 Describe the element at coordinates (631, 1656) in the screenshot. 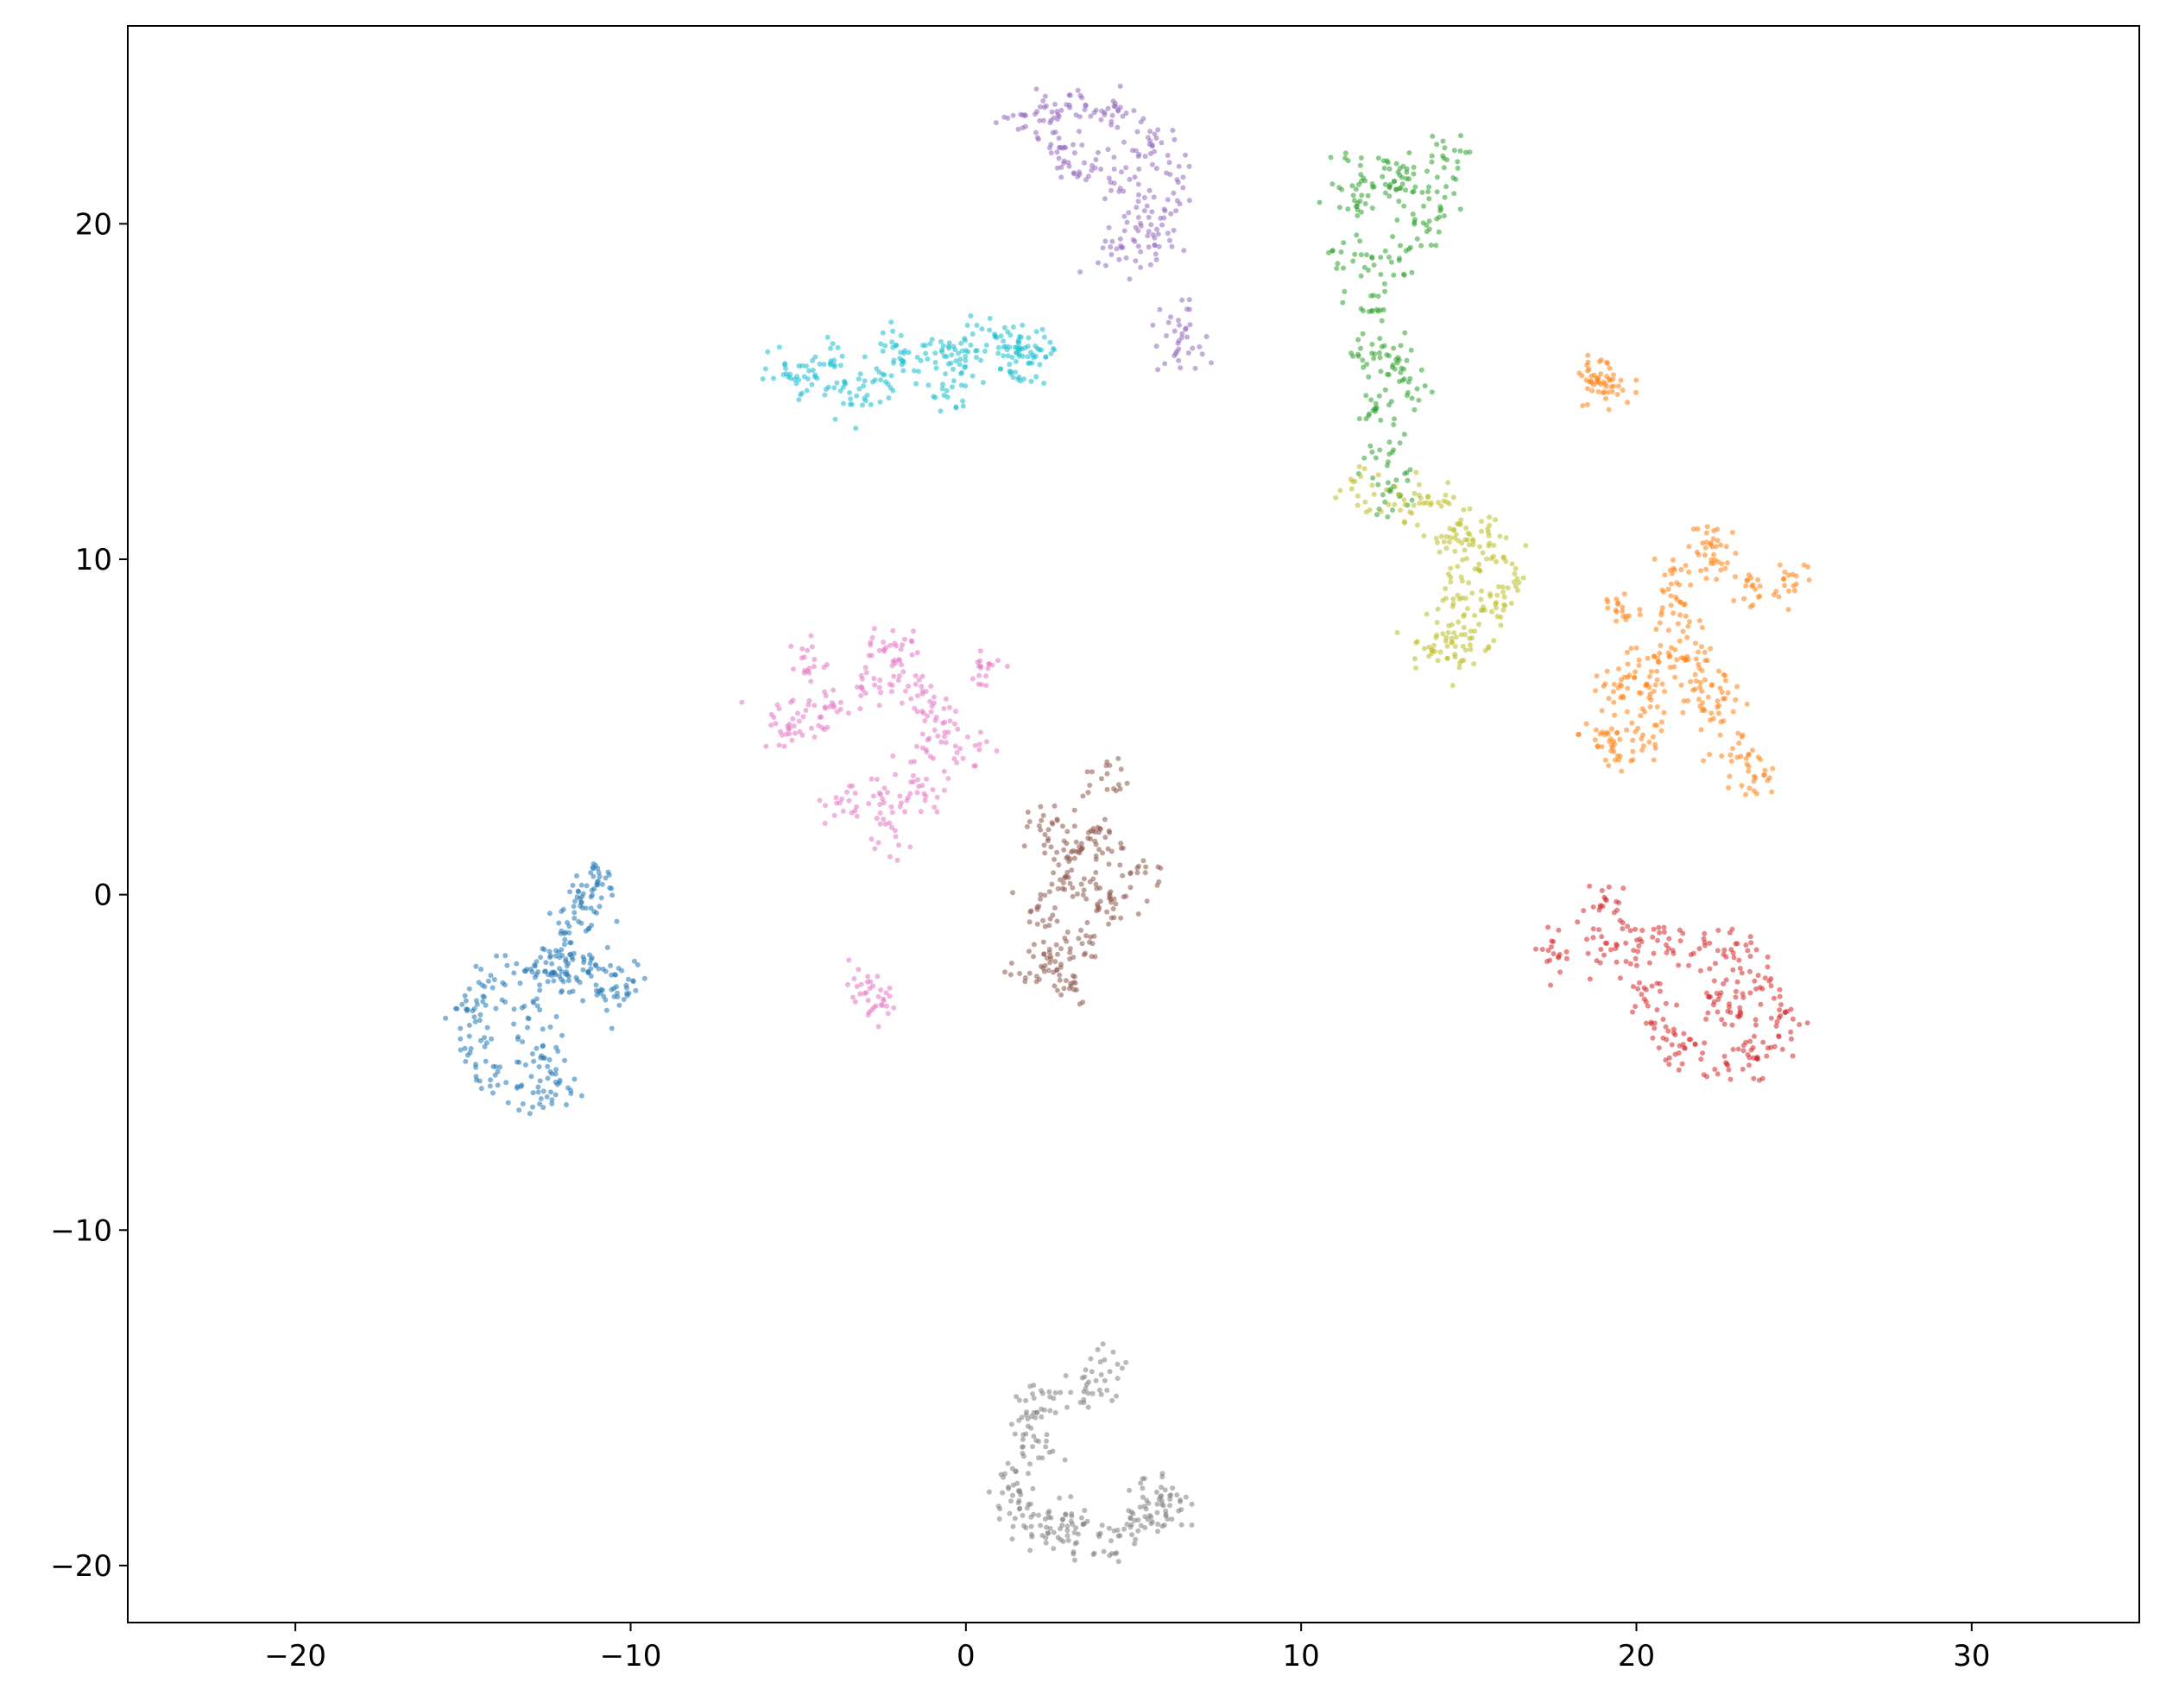

I see `x-tick-label: −10` at that location.